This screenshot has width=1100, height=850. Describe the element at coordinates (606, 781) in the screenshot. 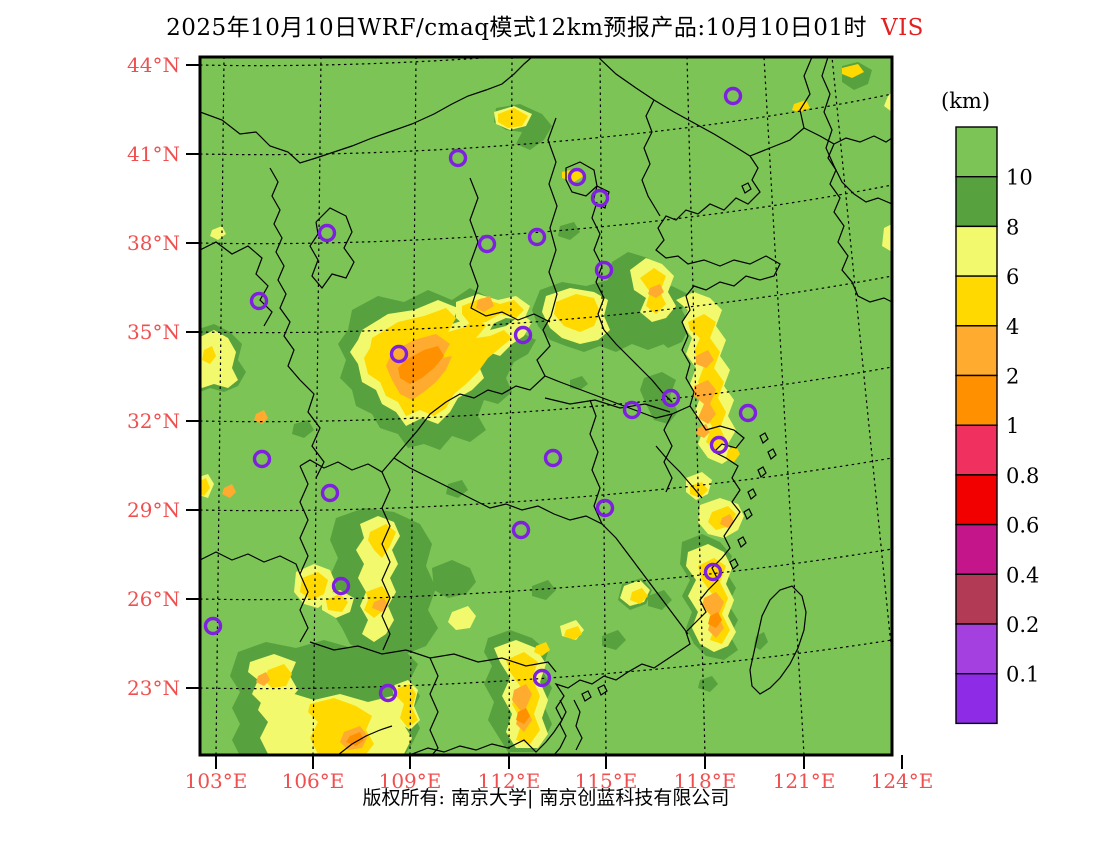

I see `x-axis-label: 115°E` at that location.